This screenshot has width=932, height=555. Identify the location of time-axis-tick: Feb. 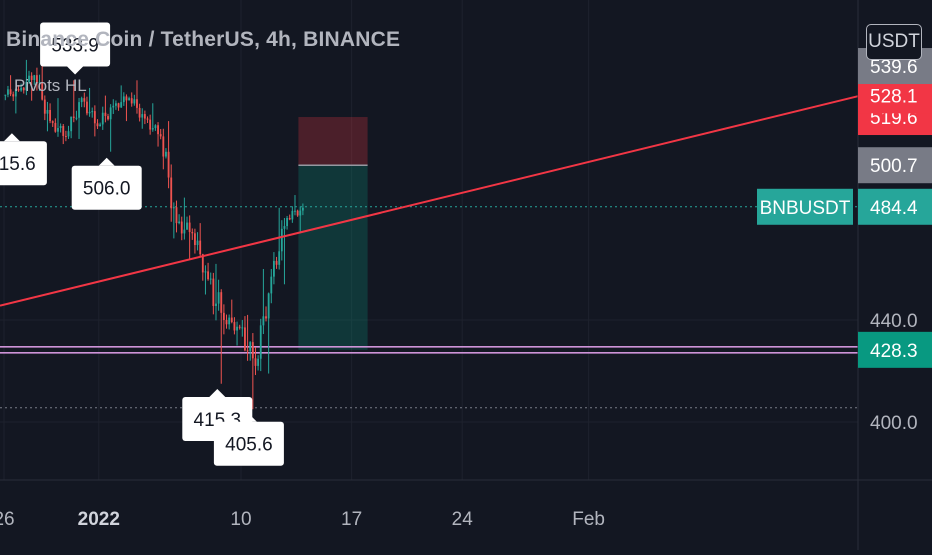
(588, 519).